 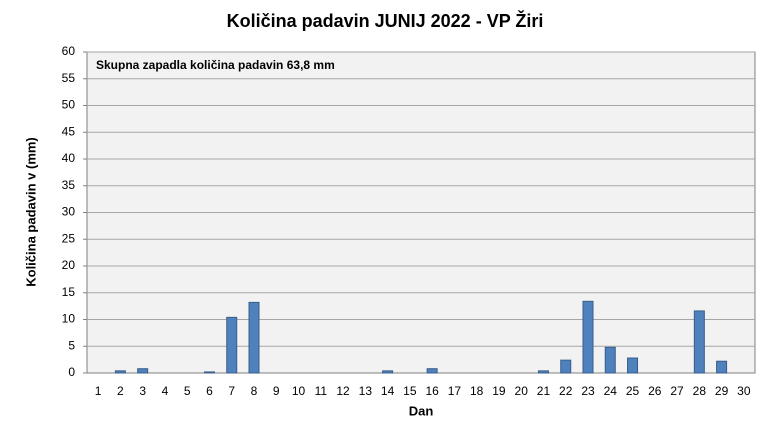 What do you see at coordinates (69, 212) in the screenshot?
I see `y-tick-label: 30` at bounding box center [69, 212].